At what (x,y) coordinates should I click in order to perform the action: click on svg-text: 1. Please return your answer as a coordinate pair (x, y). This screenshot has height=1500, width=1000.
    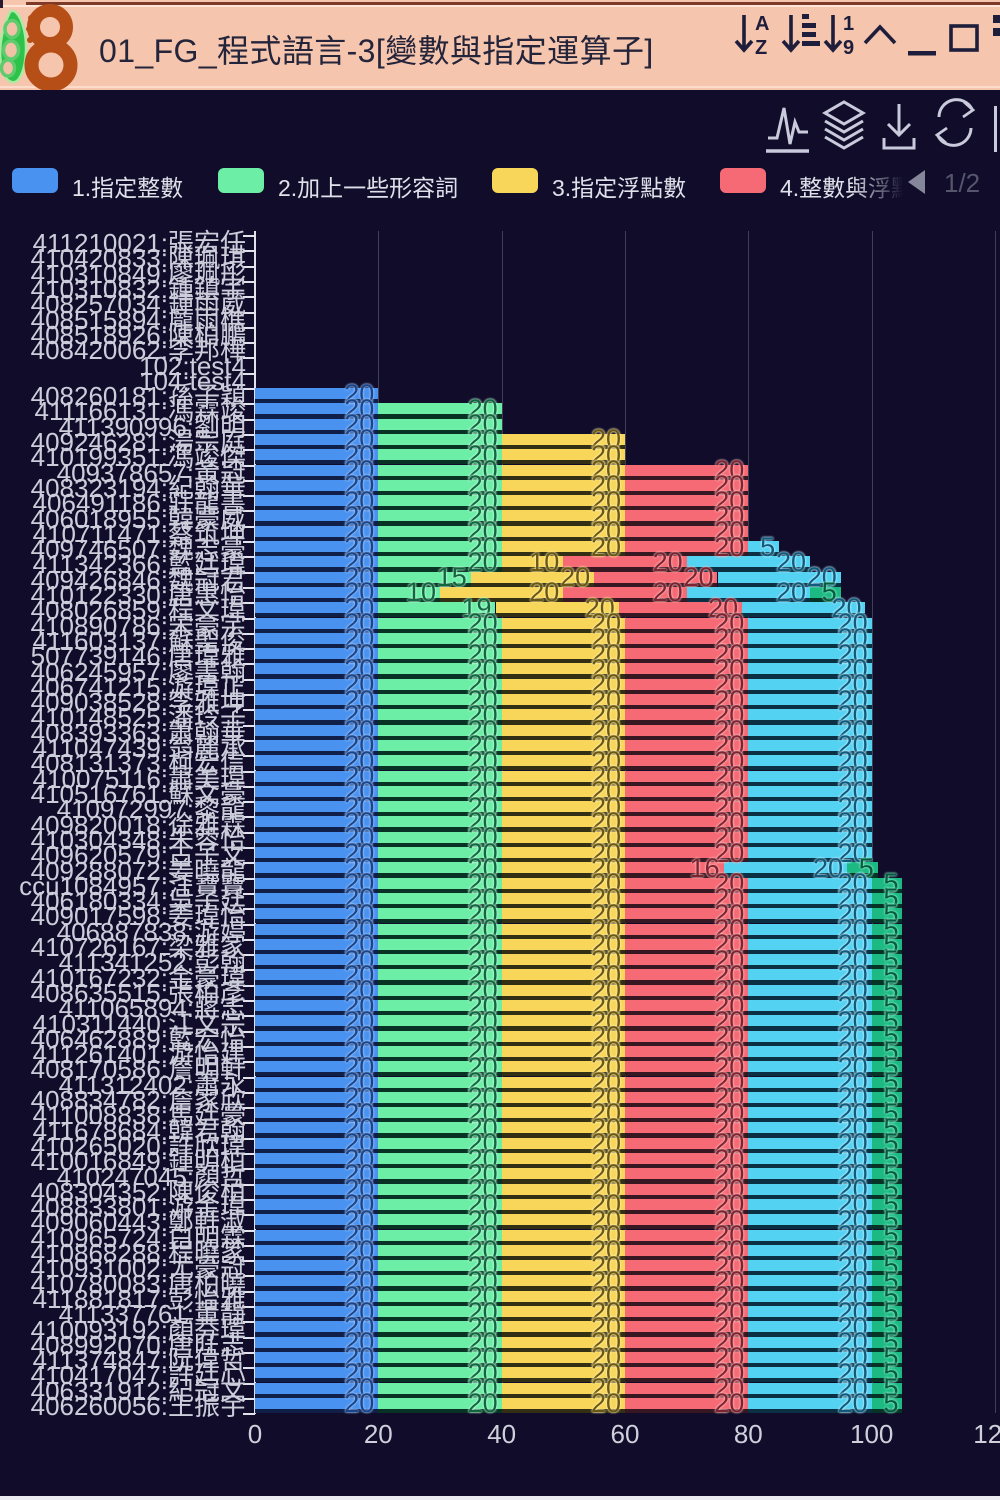
    Looking at the image, I should click on (848, 24).